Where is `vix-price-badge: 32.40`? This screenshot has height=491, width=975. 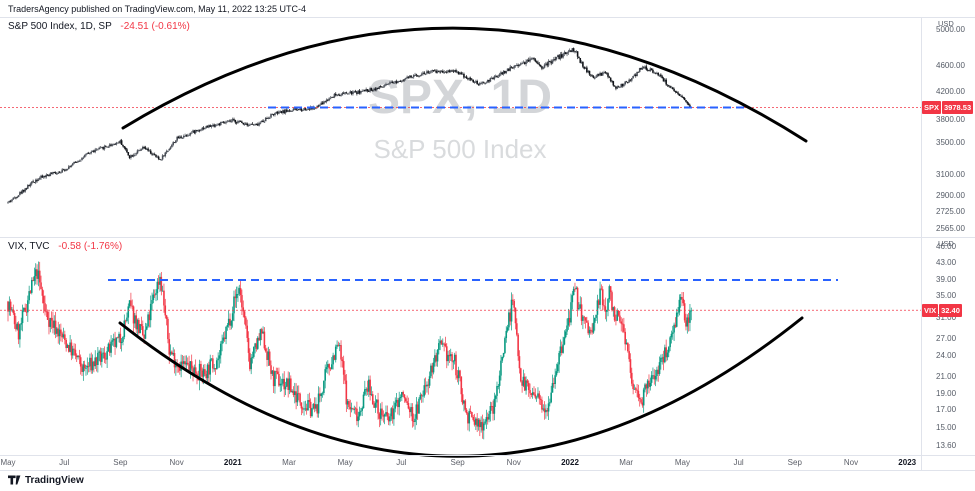 vix-price-badge: 32.40 is located at coordinates (950, 310).